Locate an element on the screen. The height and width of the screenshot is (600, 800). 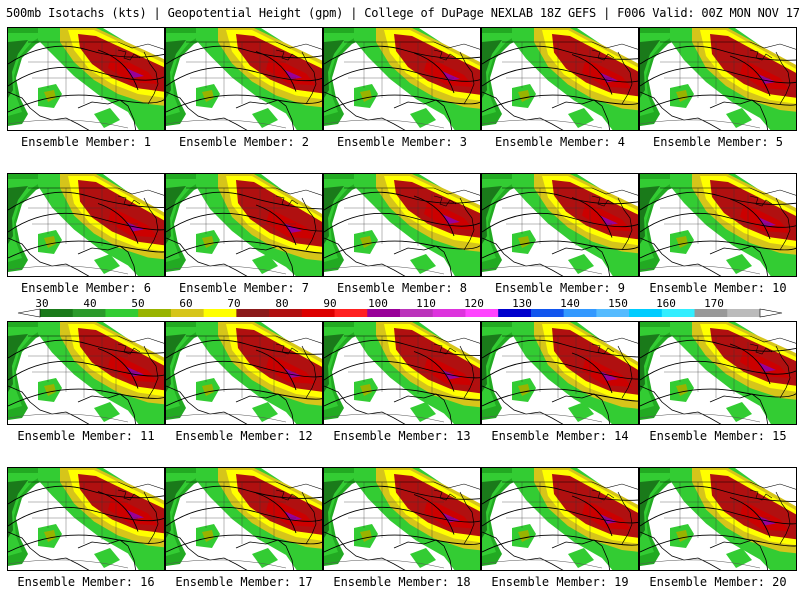
color-scale-label: 100 is located at coordinates (378, 303).